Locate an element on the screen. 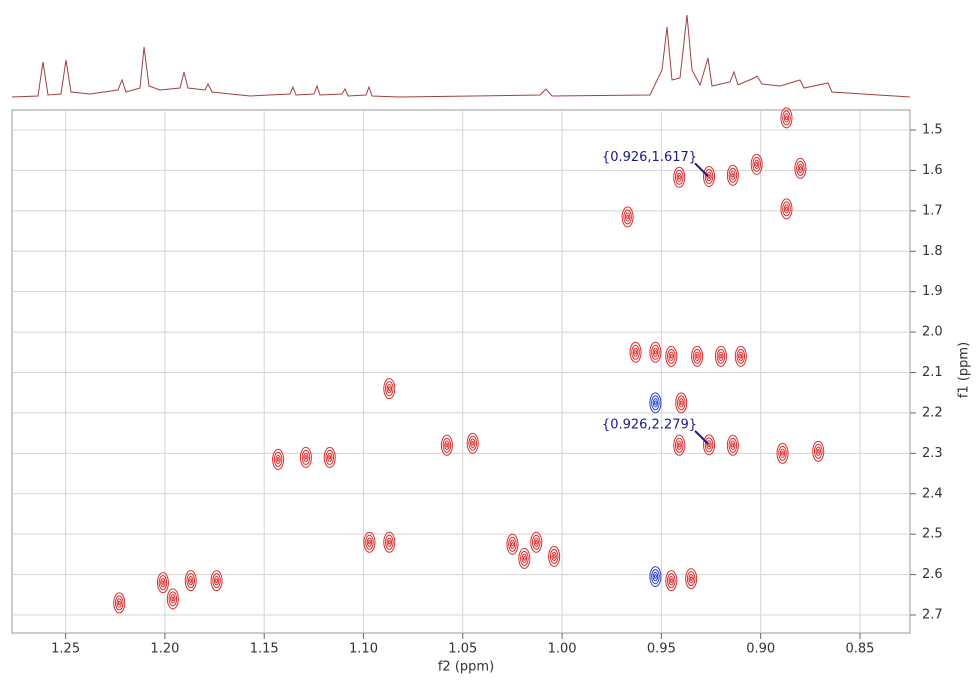 Image resolution: width=978 pixels, height=681 pixels. x-tick-label: 1.05 is located at coordinates (462, 649).